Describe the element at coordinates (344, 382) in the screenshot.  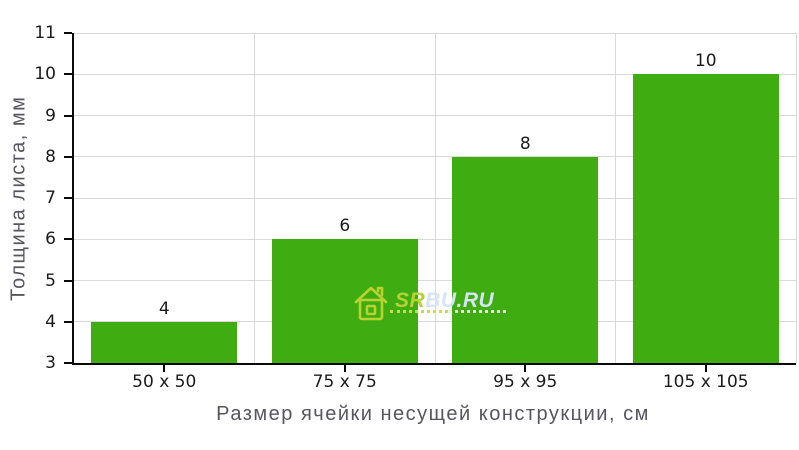
I see `x-tick-label: 75 x 75` at that location.